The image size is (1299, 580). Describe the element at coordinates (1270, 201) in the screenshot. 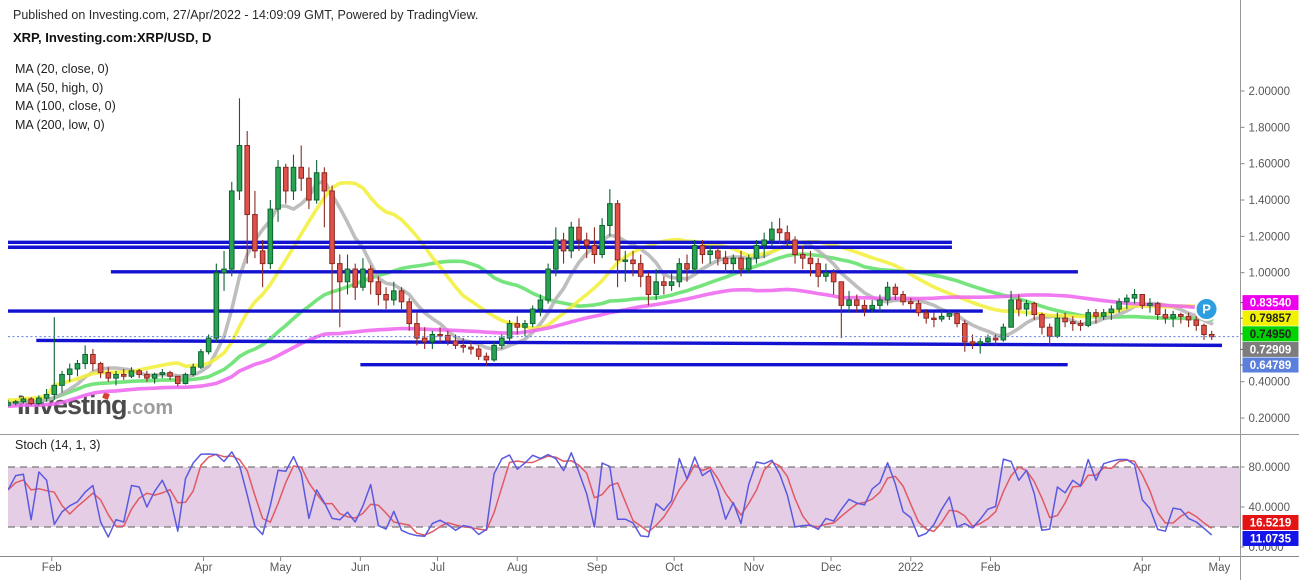

I see `svg-text: 1.40000` at that location.